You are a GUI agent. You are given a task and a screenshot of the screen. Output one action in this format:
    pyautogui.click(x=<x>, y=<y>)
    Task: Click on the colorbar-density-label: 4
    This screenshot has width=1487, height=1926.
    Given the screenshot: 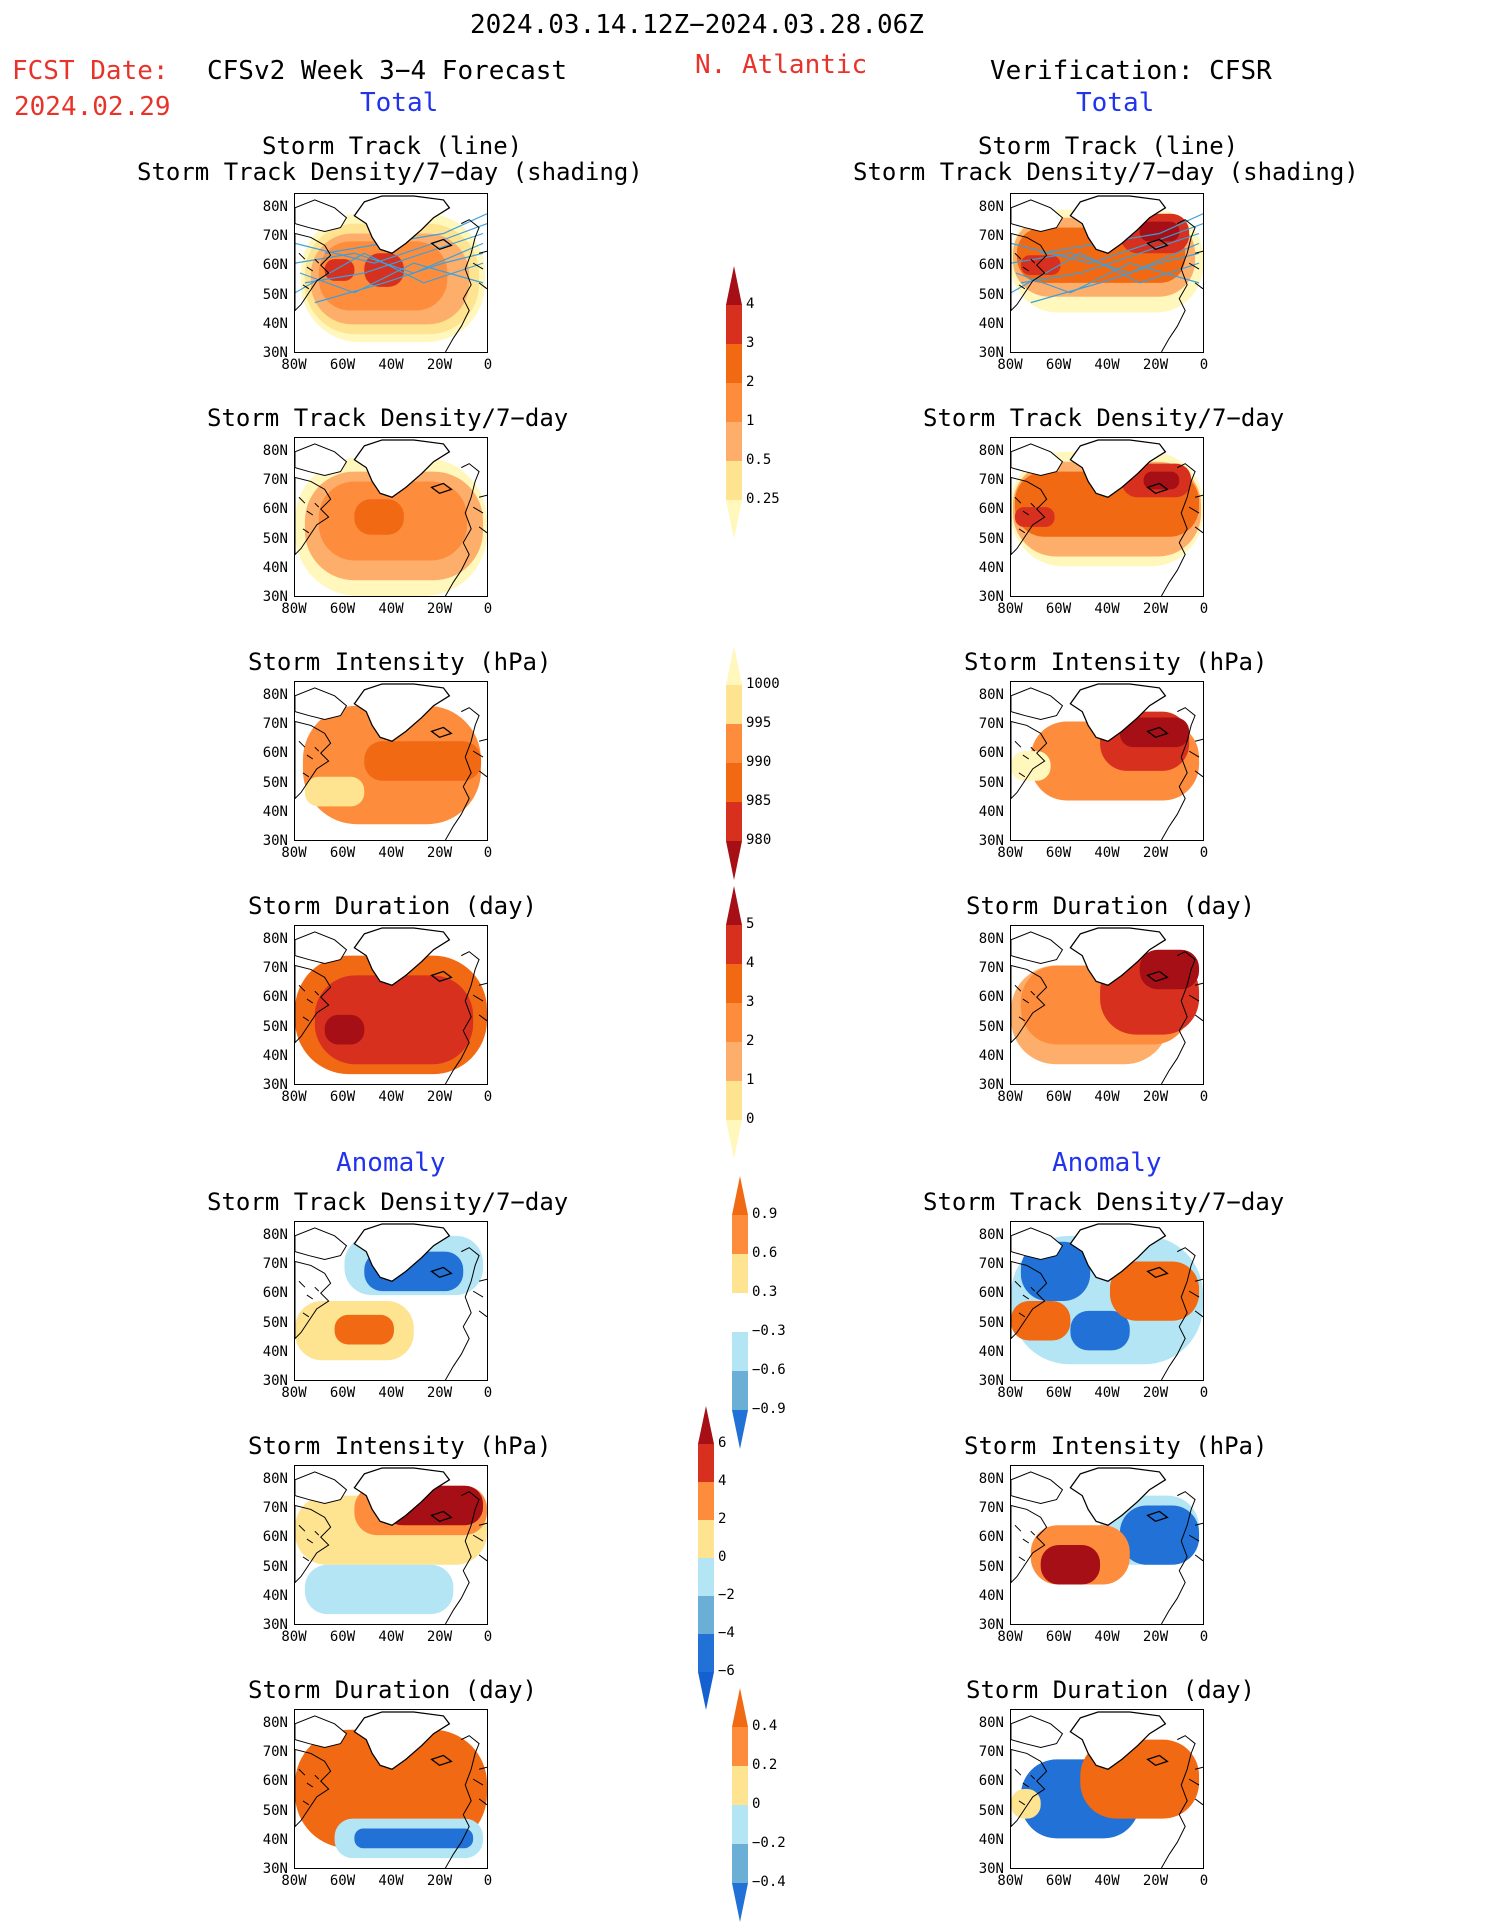 What is the action you would take?
    pyautogui.click(x=750, y=304)
    